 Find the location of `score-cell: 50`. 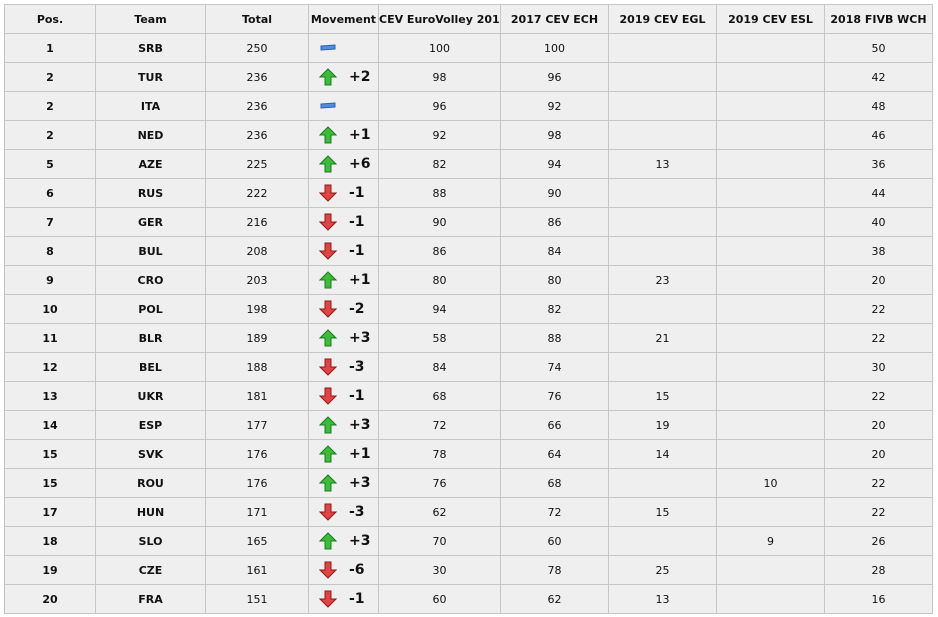

score-cell: 50 is located at coordinates (878, 48).